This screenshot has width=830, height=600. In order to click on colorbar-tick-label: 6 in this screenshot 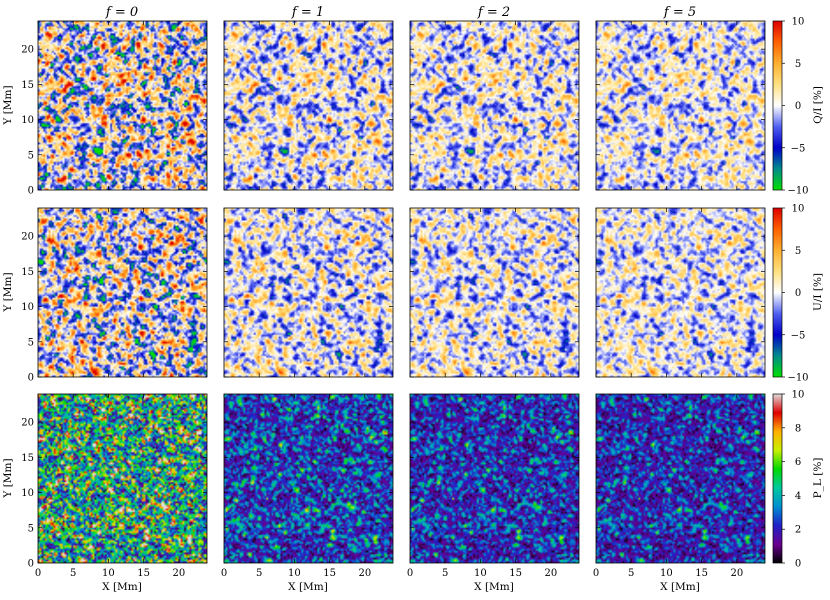, I will do `click(798, 462)`.